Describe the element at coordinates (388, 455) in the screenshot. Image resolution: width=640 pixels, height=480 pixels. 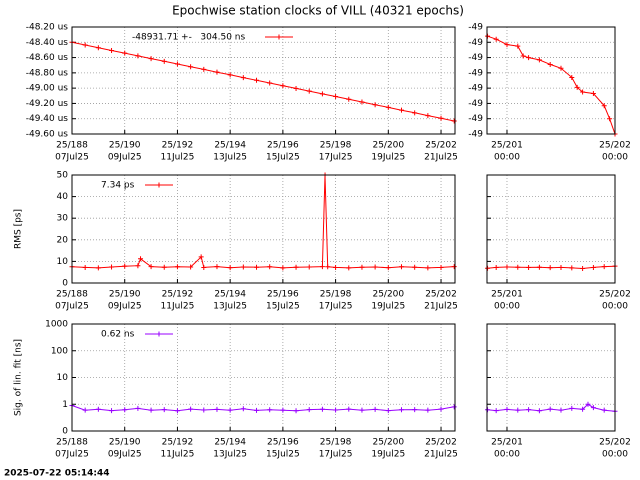
I see `x-tick-sublabel: 19Jul25` at that location.